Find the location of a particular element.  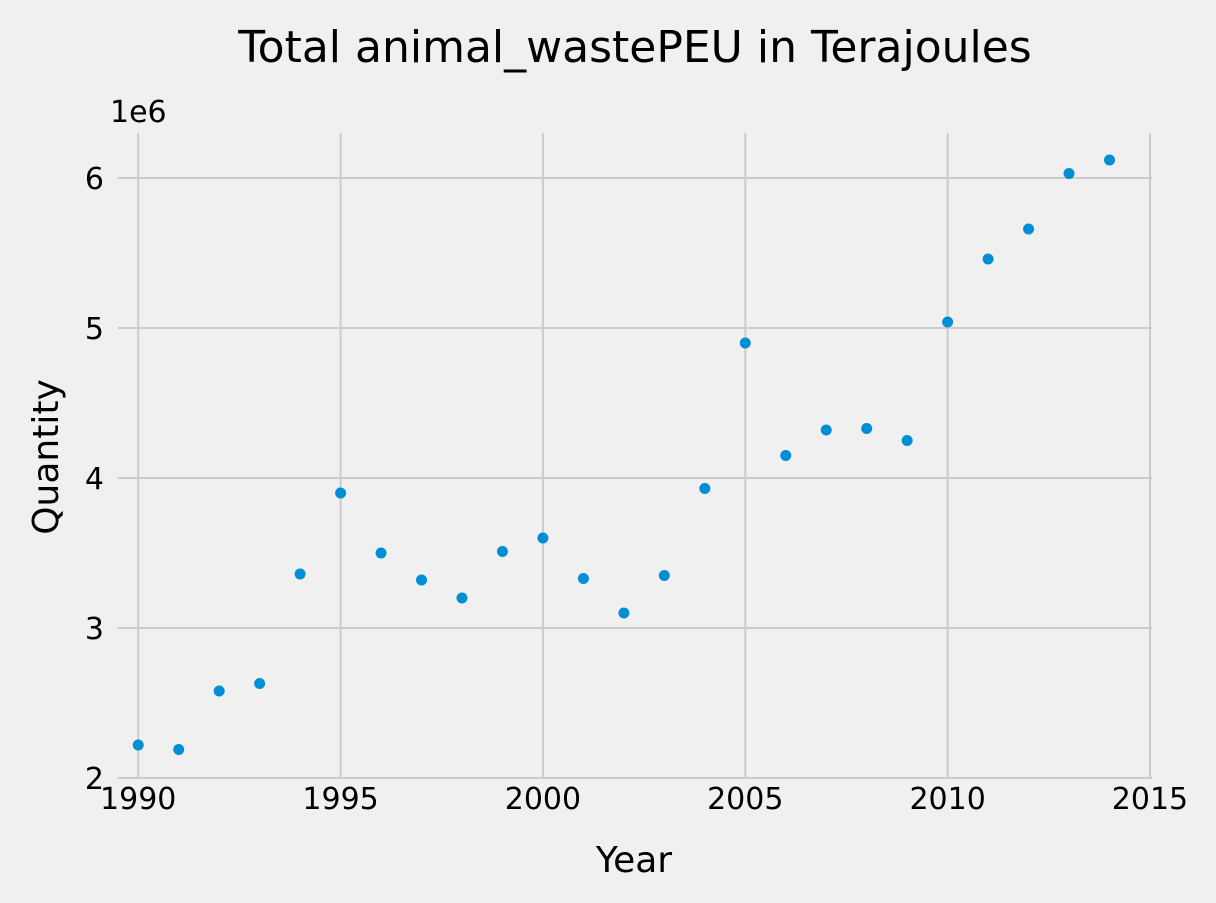

y-tick-label: 6 is located at coordinates (94, 179).